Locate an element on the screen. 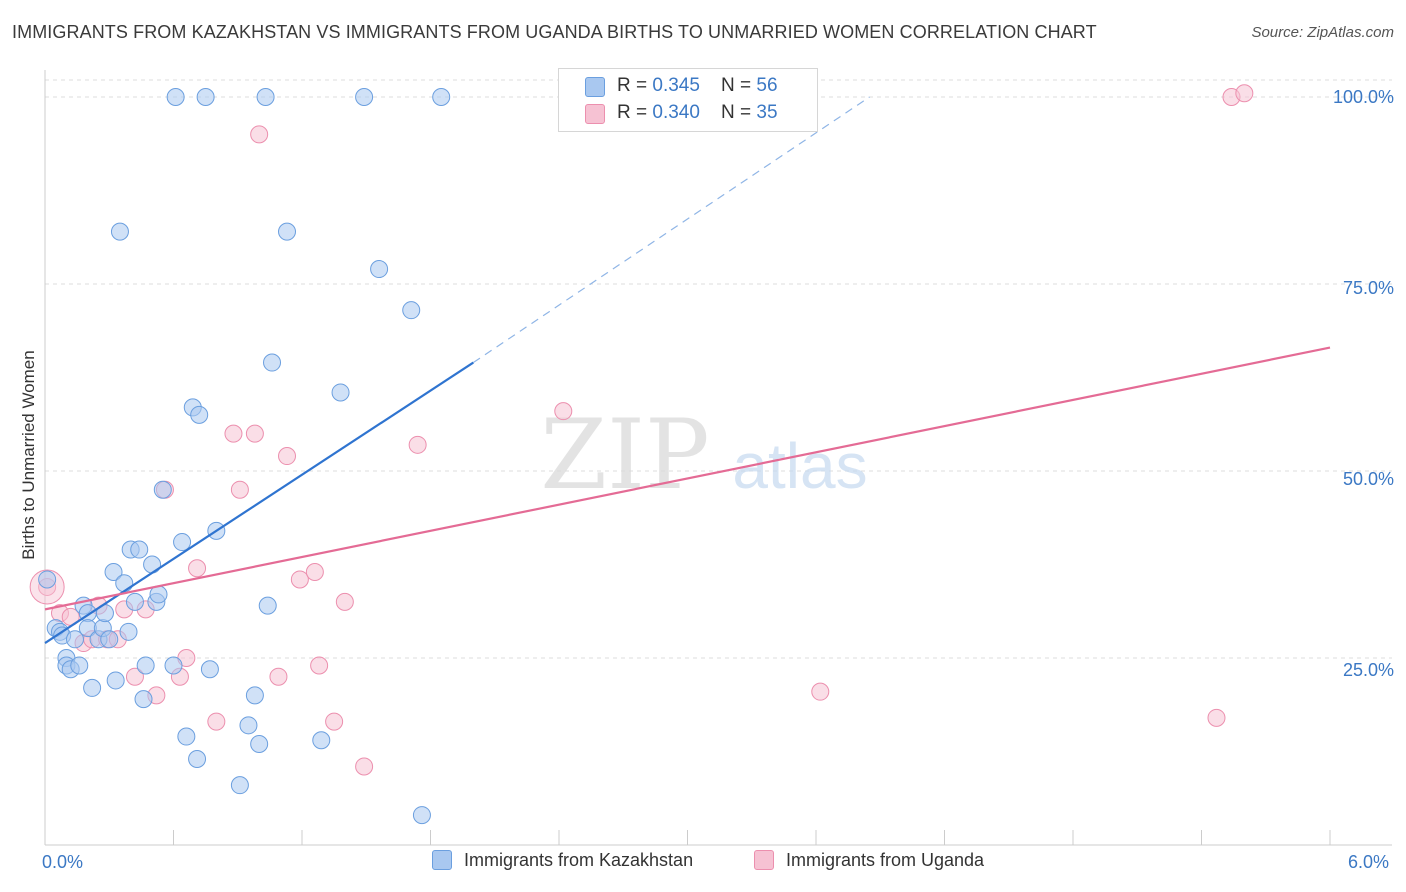  y-tick-label-50: 50.0% is located at coordinates (1368, 479).